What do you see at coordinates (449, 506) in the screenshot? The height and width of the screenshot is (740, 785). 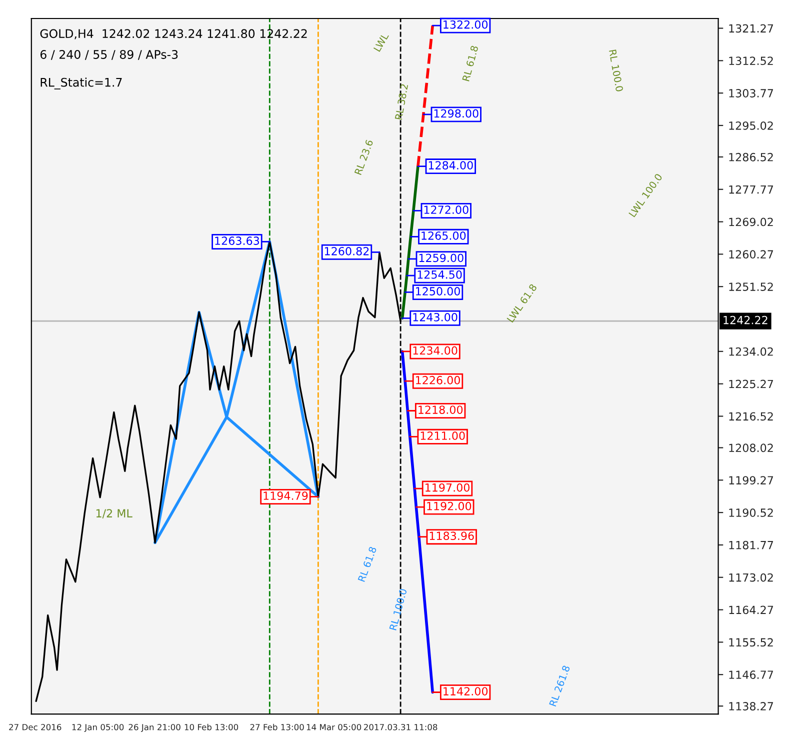 I see `annotation: 1192.00` at bounding box center [449, 506].